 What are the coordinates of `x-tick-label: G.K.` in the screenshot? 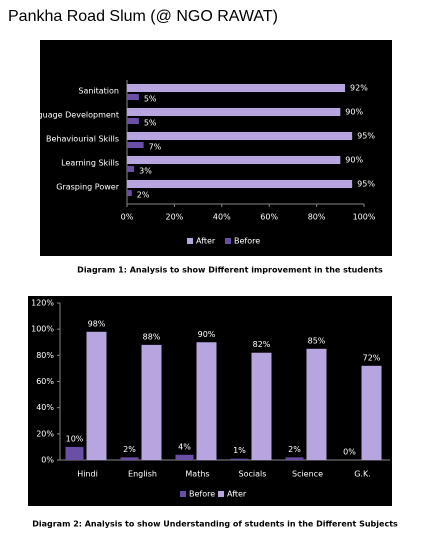 It's located at (362, 474).